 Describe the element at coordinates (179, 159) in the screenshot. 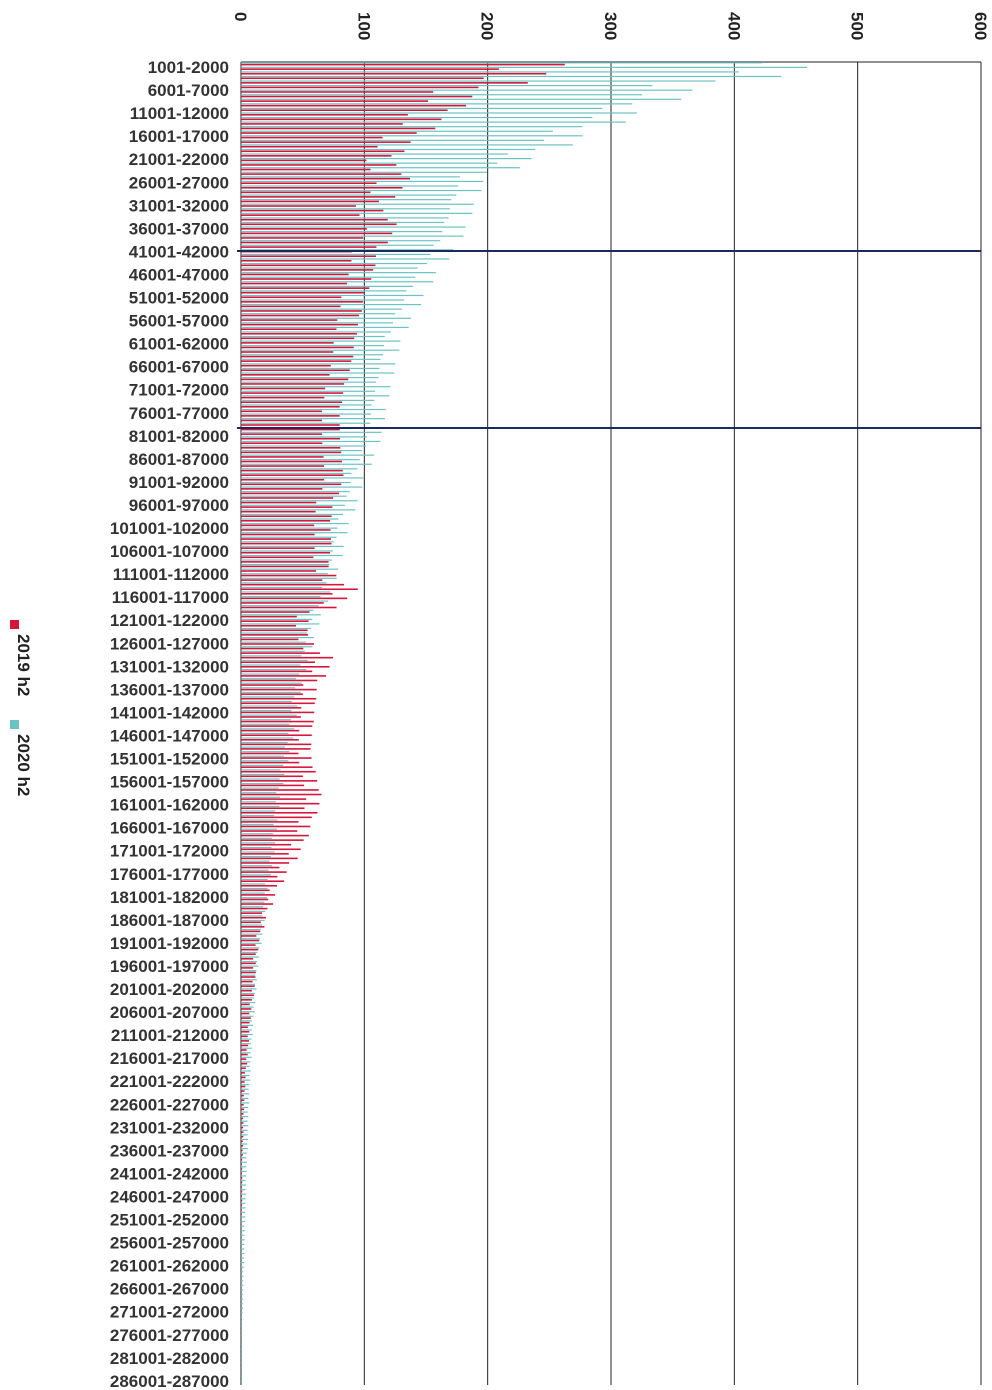

I see `category-label: 21001-22000` at that location.